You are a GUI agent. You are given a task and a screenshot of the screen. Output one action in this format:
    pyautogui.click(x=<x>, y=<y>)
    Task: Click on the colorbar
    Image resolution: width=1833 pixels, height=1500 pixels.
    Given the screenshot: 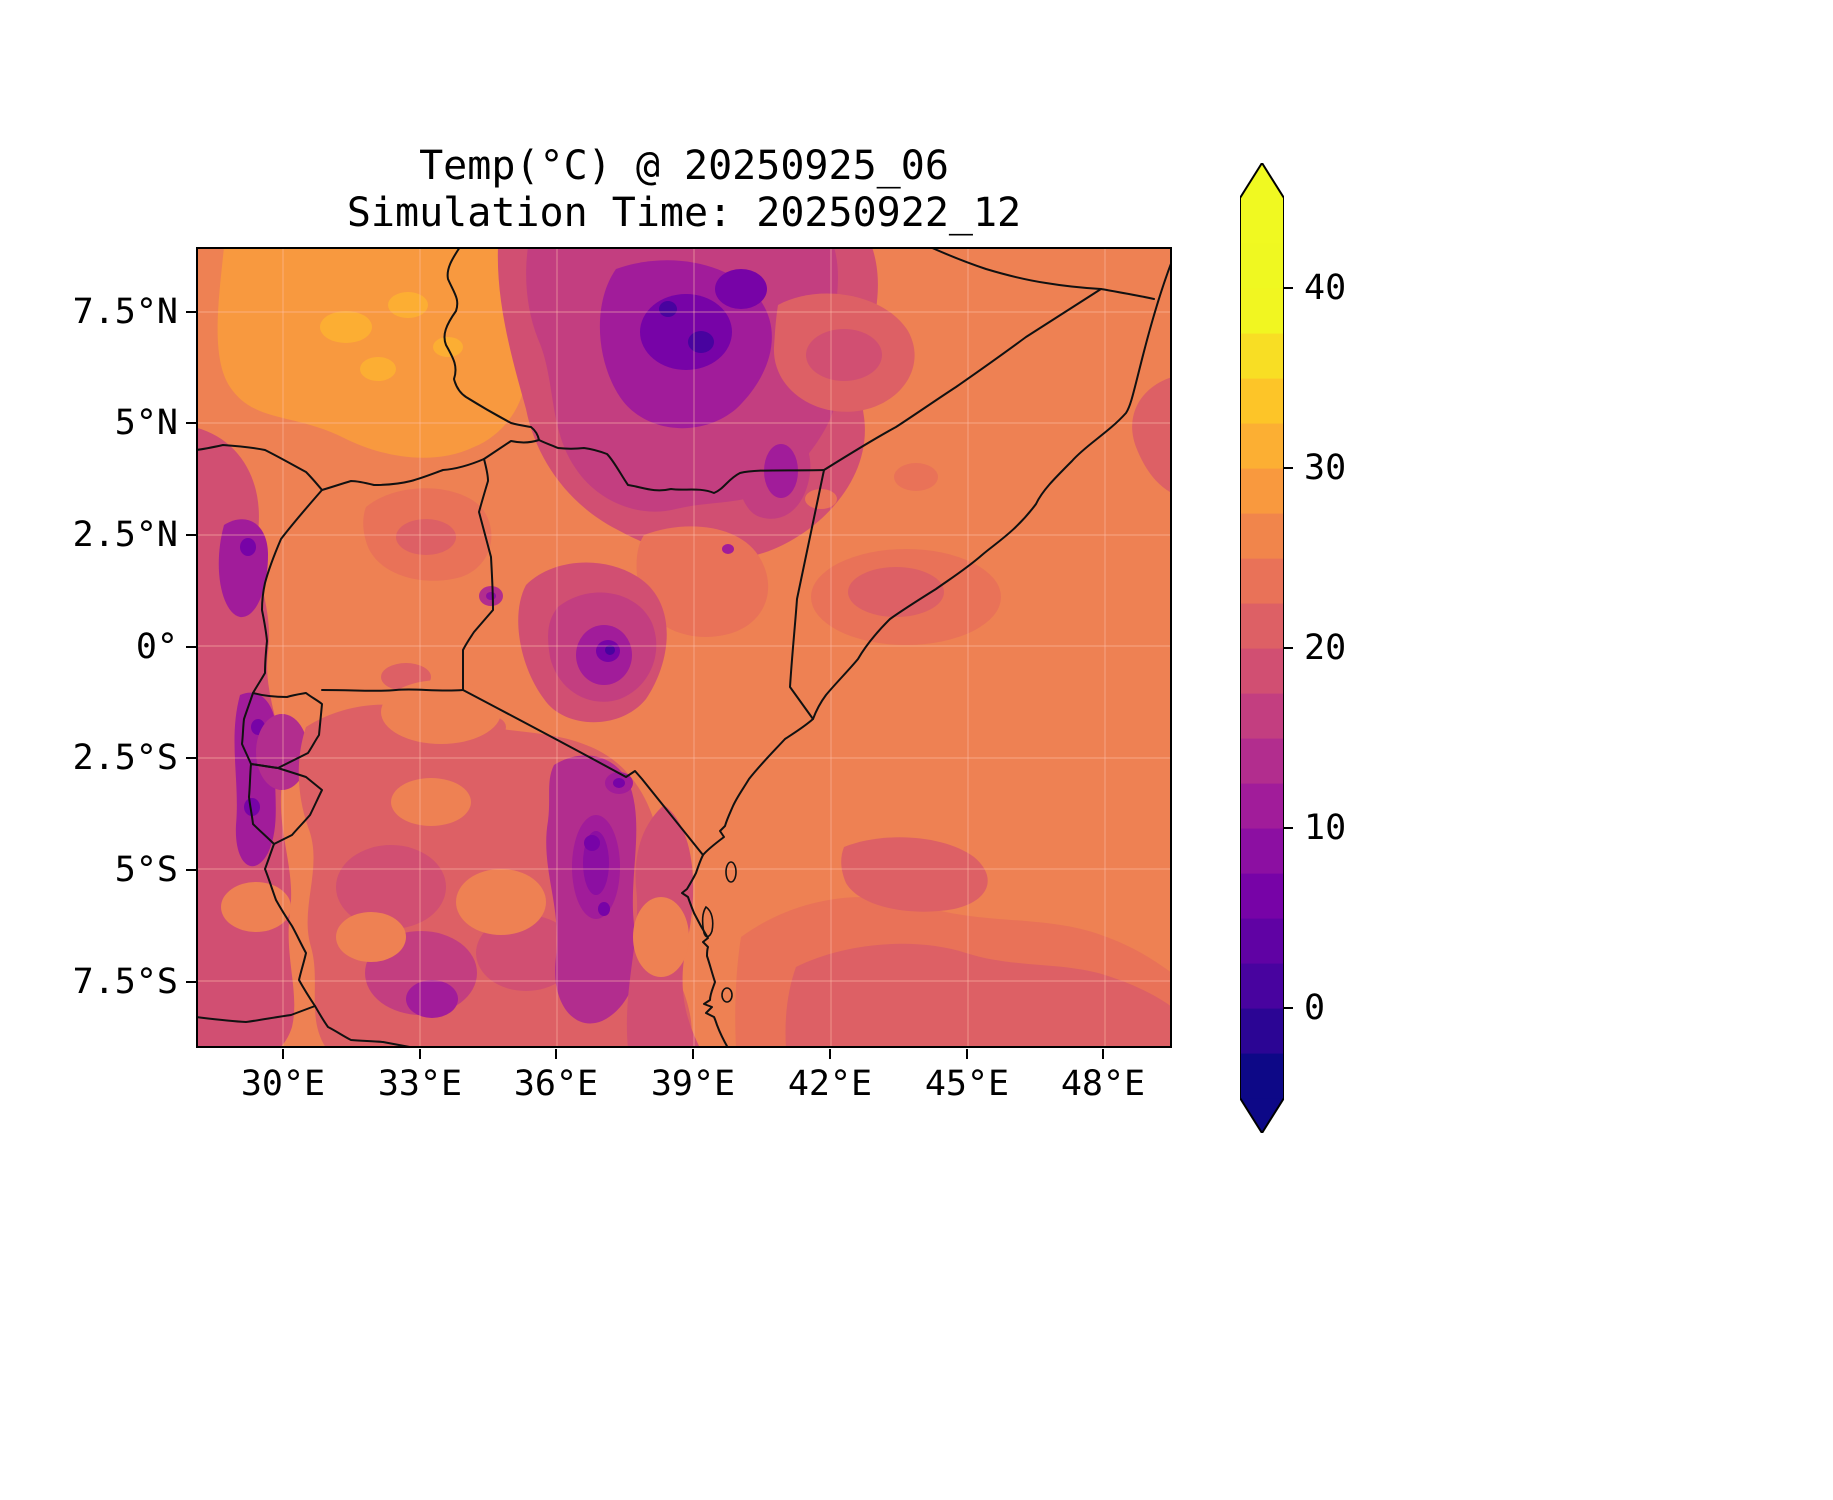 What is the action you would take?
    pyautogui.click(x=1262, y=648)
    